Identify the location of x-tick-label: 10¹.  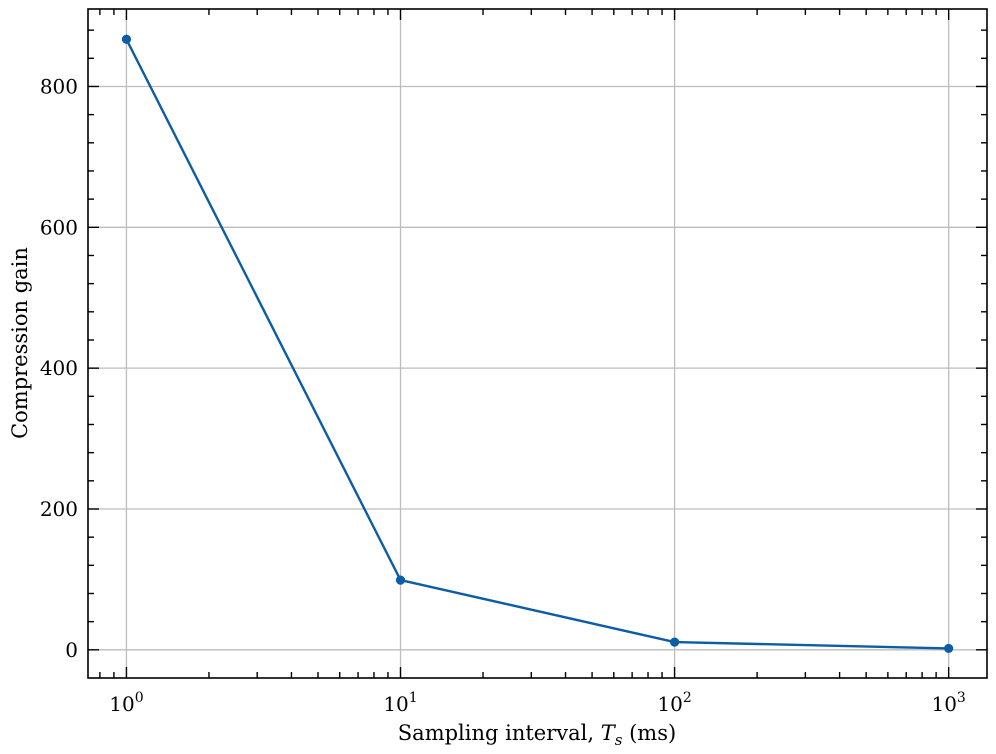
(400, 703).